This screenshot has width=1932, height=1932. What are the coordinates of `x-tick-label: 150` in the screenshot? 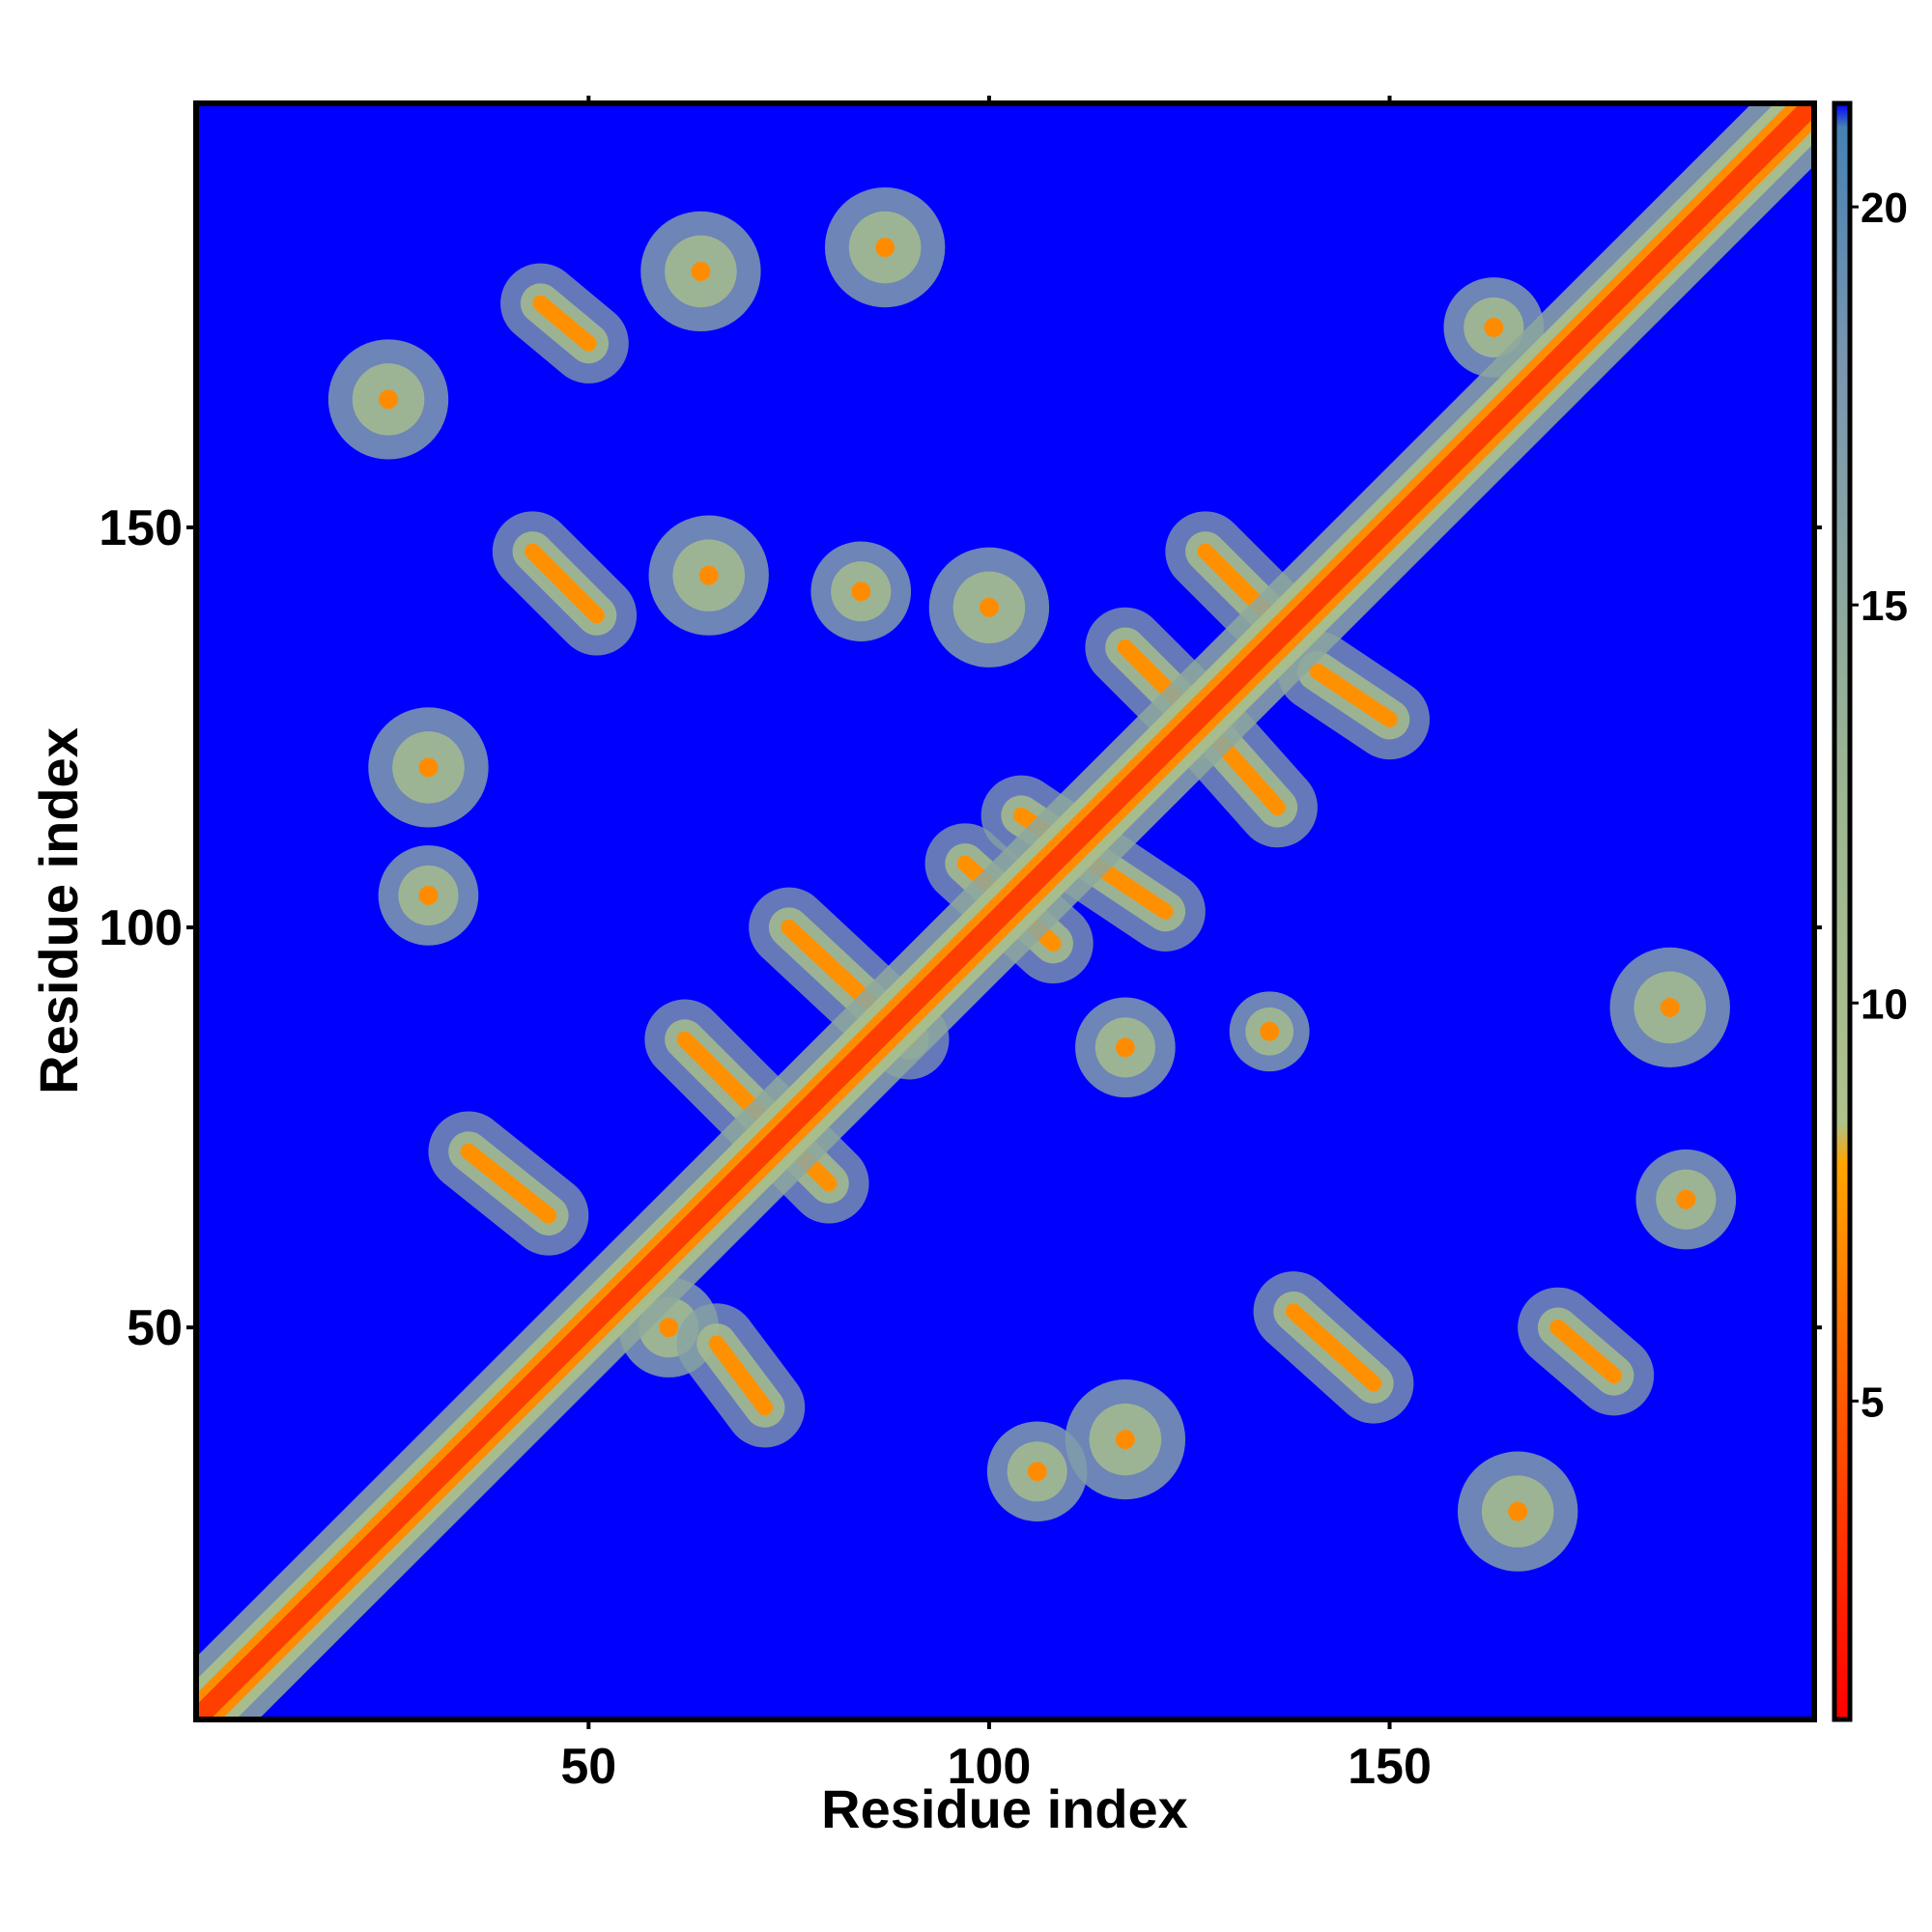 It's located at (1390, 1767).